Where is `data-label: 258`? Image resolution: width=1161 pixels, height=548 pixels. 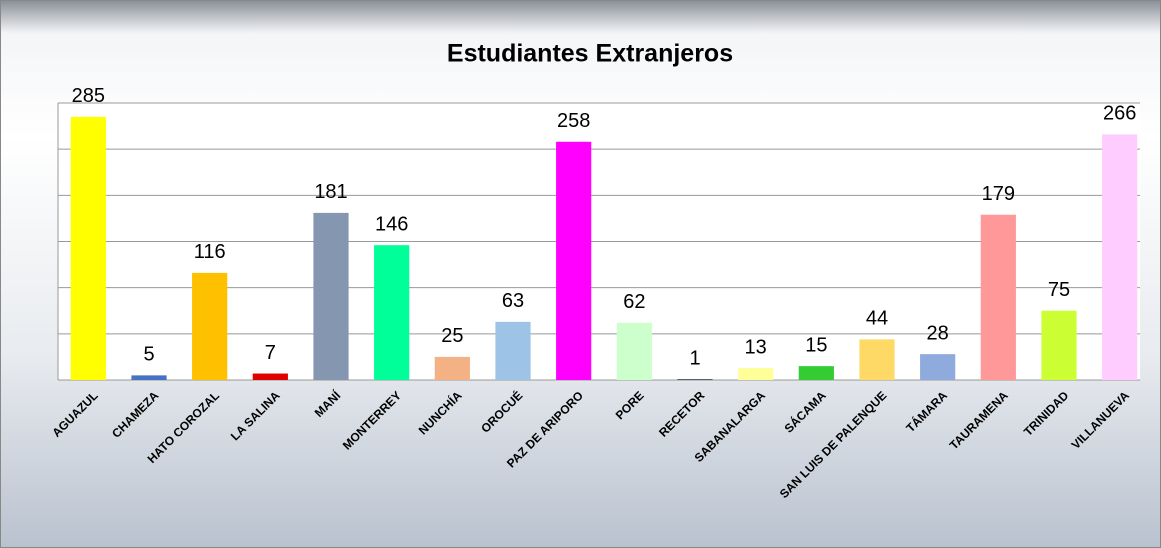
data-label: 258 is located at coordinates (573, 121).